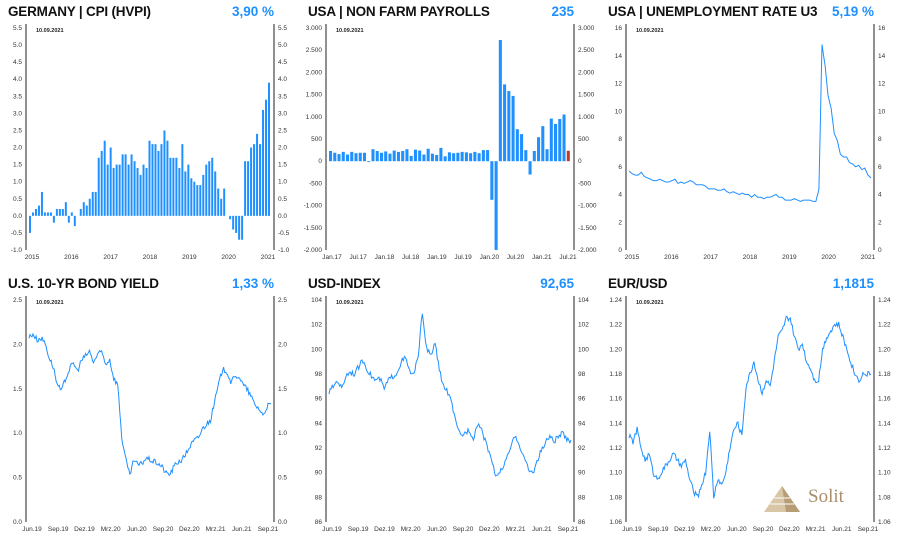  I want to click on y-tick-label-right: 8, so click(880, 139).